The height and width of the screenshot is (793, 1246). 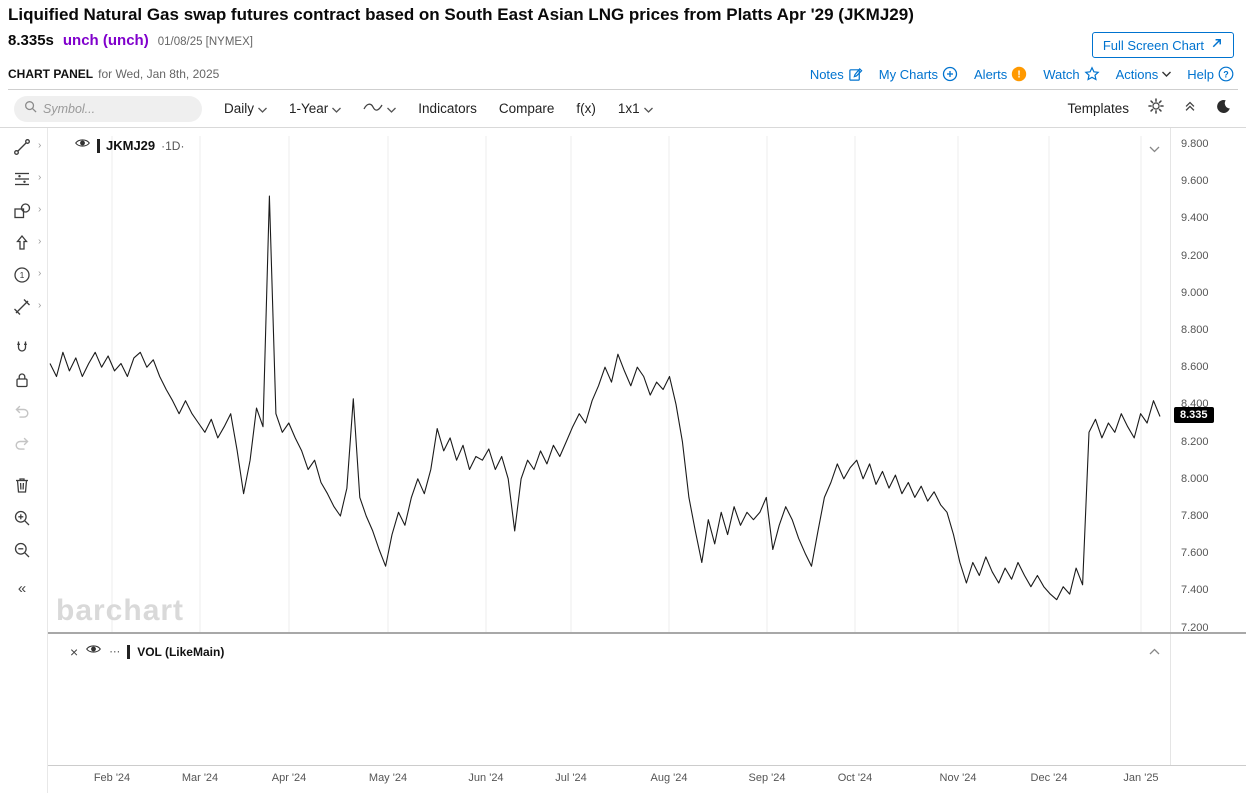 I want to click on watch-label: Watch, so click(x=1061, y=74).